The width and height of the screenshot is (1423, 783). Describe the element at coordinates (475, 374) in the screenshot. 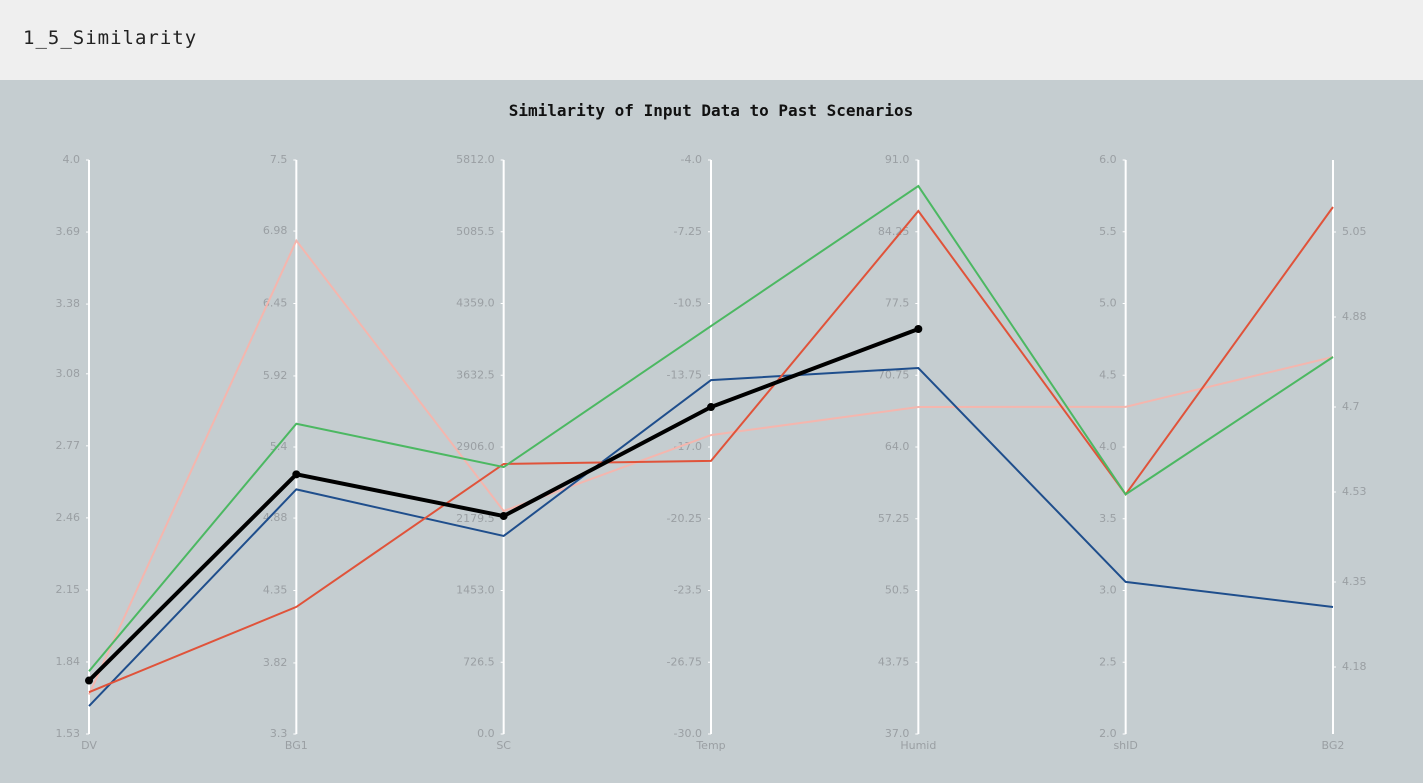

I see `tick-label: 3632.5` at that location.